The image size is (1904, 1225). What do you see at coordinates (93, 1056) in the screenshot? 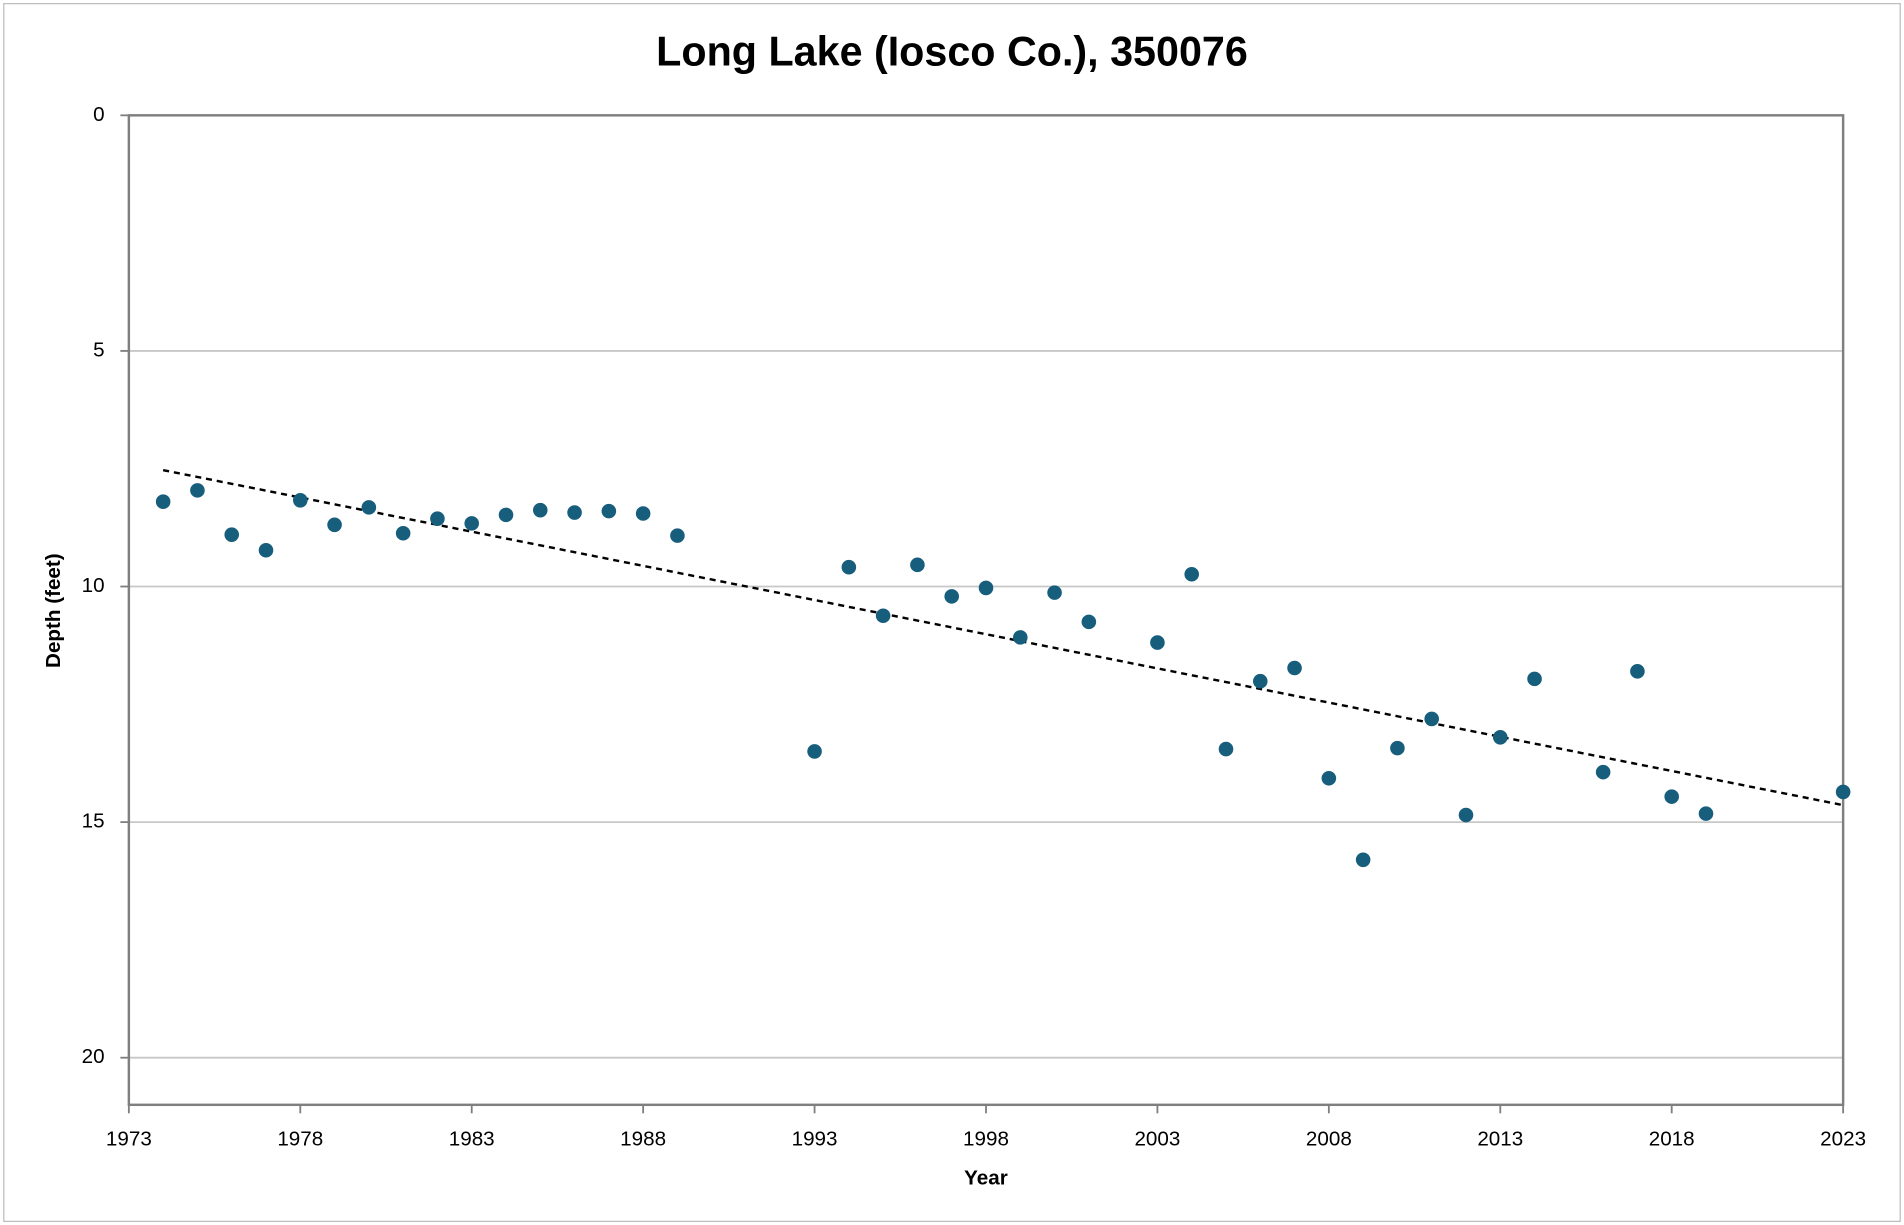
I see `y-tick-label: 20` at bounding box center [93, 1056].